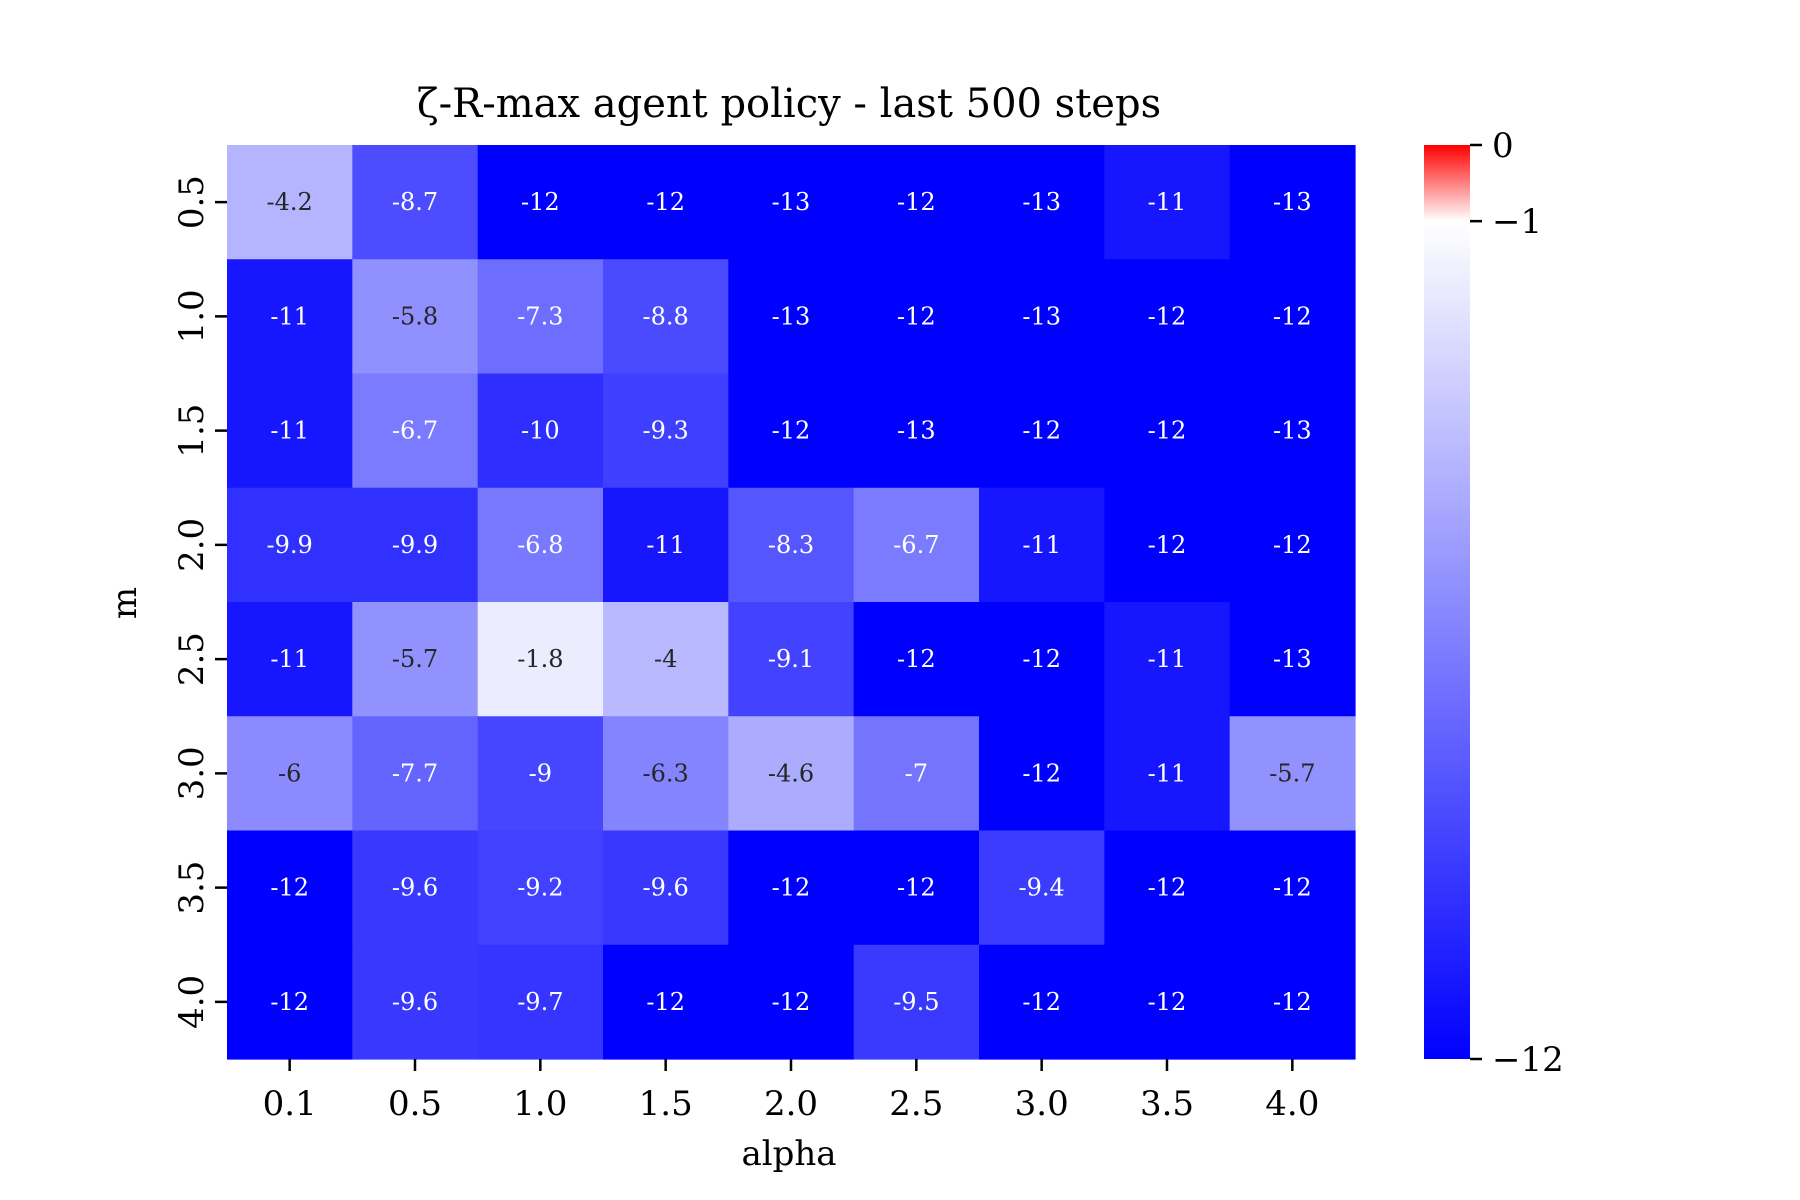 Image resolution: width=1800 pixels, height=1200 pixels. I want to click on cell-value-label: -9.7, so click(540, 1002).